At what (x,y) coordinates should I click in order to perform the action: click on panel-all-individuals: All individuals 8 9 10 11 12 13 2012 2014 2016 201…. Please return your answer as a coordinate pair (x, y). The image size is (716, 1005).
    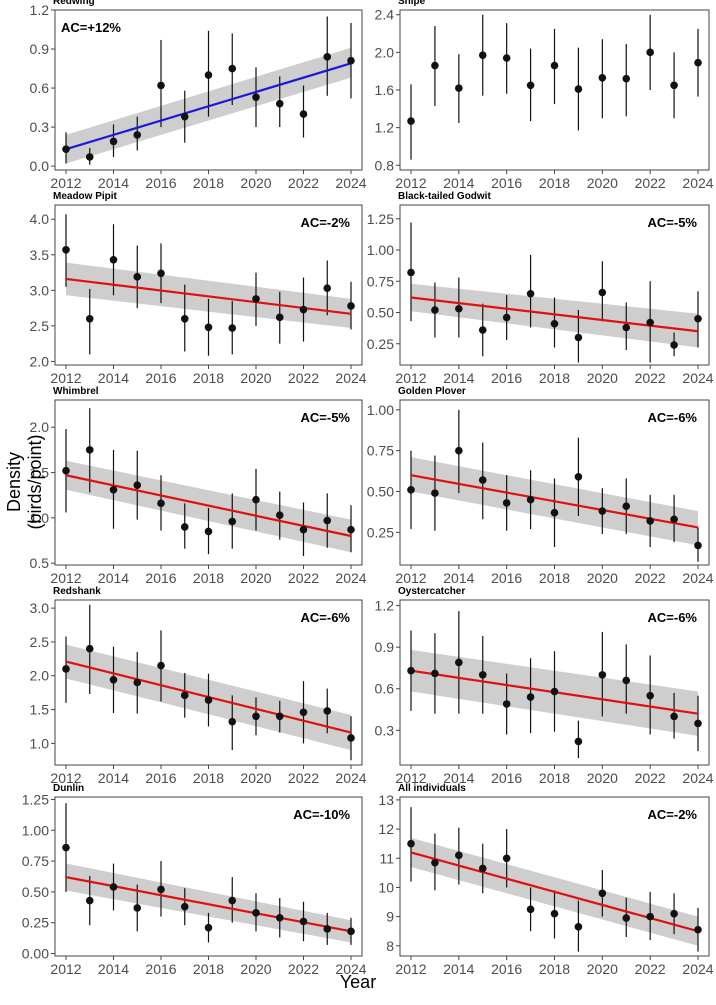
    Looking at the image, I should click on (545, 880).